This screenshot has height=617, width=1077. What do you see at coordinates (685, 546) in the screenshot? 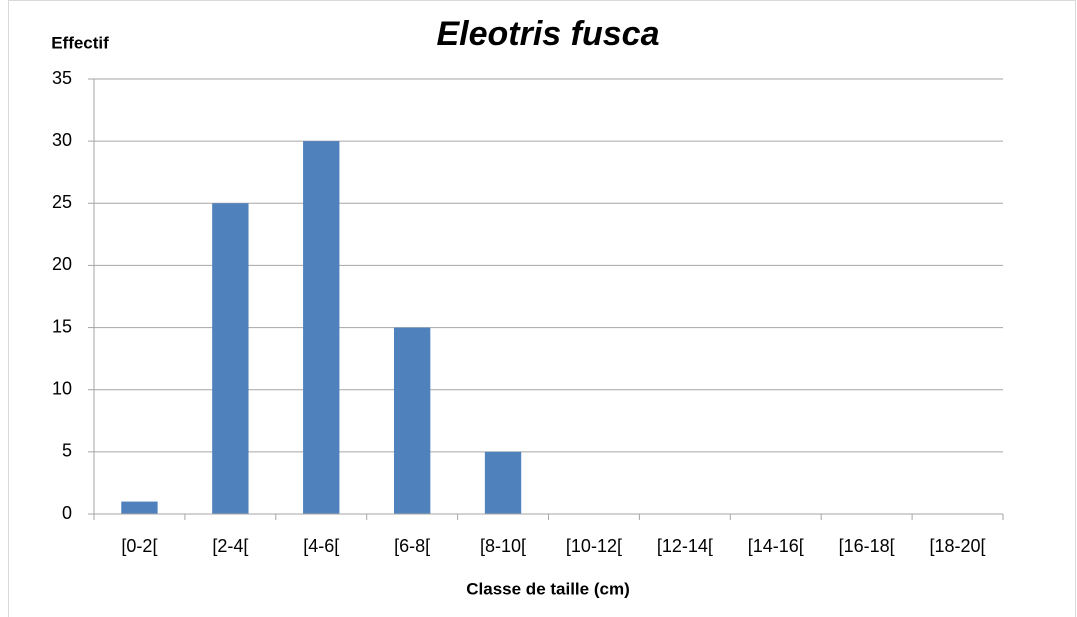
I see `x-tick-label: [12-14[` at bounding box center [685, 546].